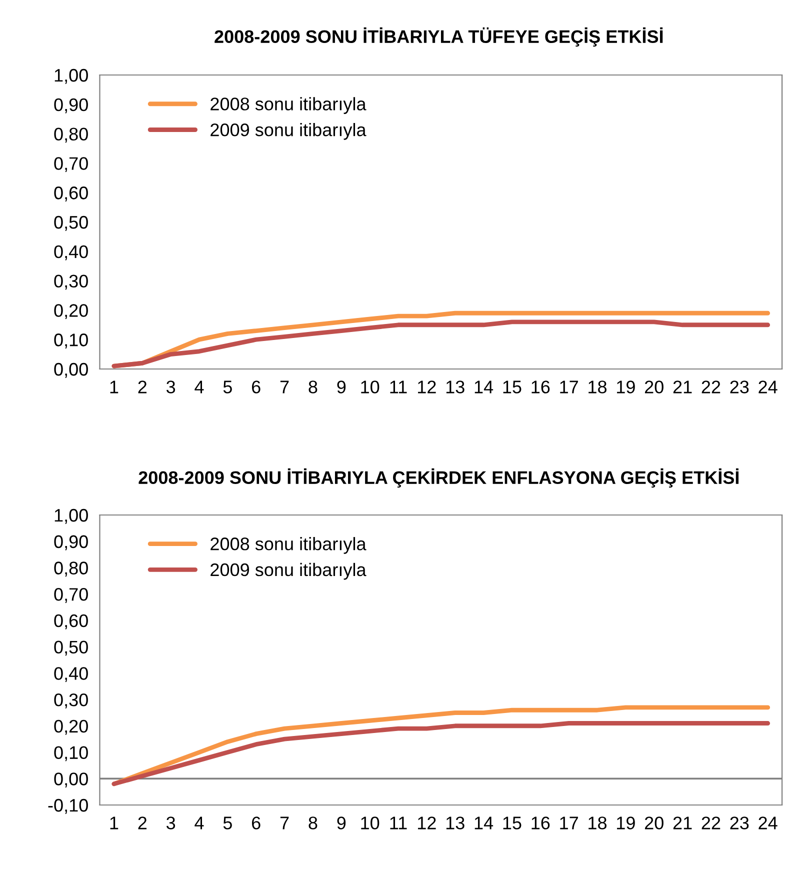 The height and width of the screenshot is (871, 798). What do you see at coordinates (68, 806) in the screenshot?
I see `y-tick-label: -0,10` at bounding box center [68, 806].